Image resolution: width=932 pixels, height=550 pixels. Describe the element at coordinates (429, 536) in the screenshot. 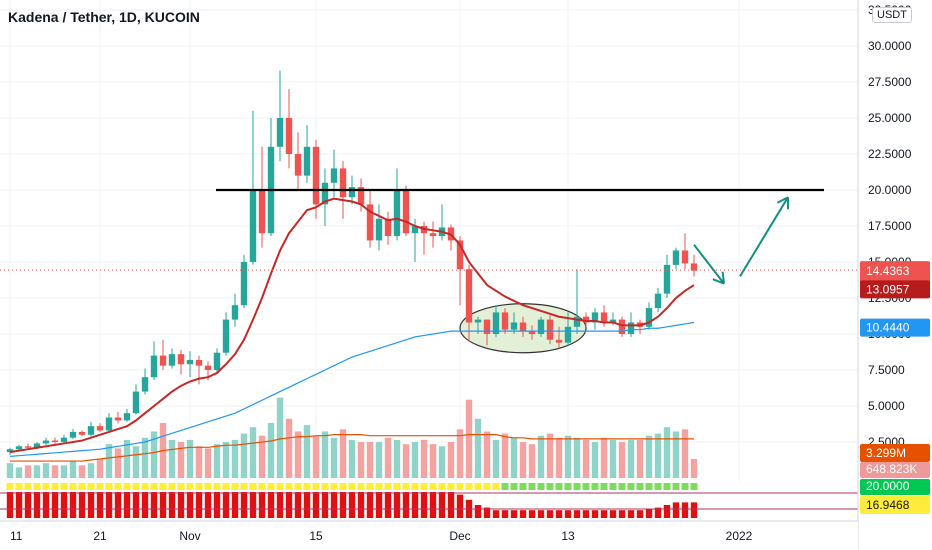

I see `time-axis: 11 21 Nov 15 Dec 13 2022` at that location.